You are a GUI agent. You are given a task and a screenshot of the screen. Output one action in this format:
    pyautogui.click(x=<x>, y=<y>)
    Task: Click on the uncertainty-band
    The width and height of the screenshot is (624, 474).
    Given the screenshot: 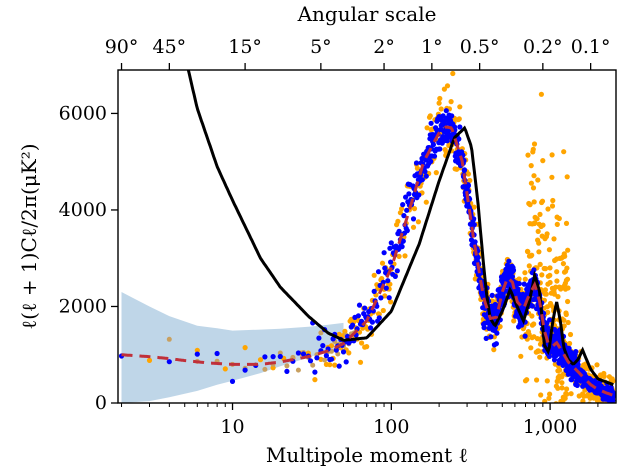 What is the action you would take?
    pyautogui.click(x=232, y=347)
    